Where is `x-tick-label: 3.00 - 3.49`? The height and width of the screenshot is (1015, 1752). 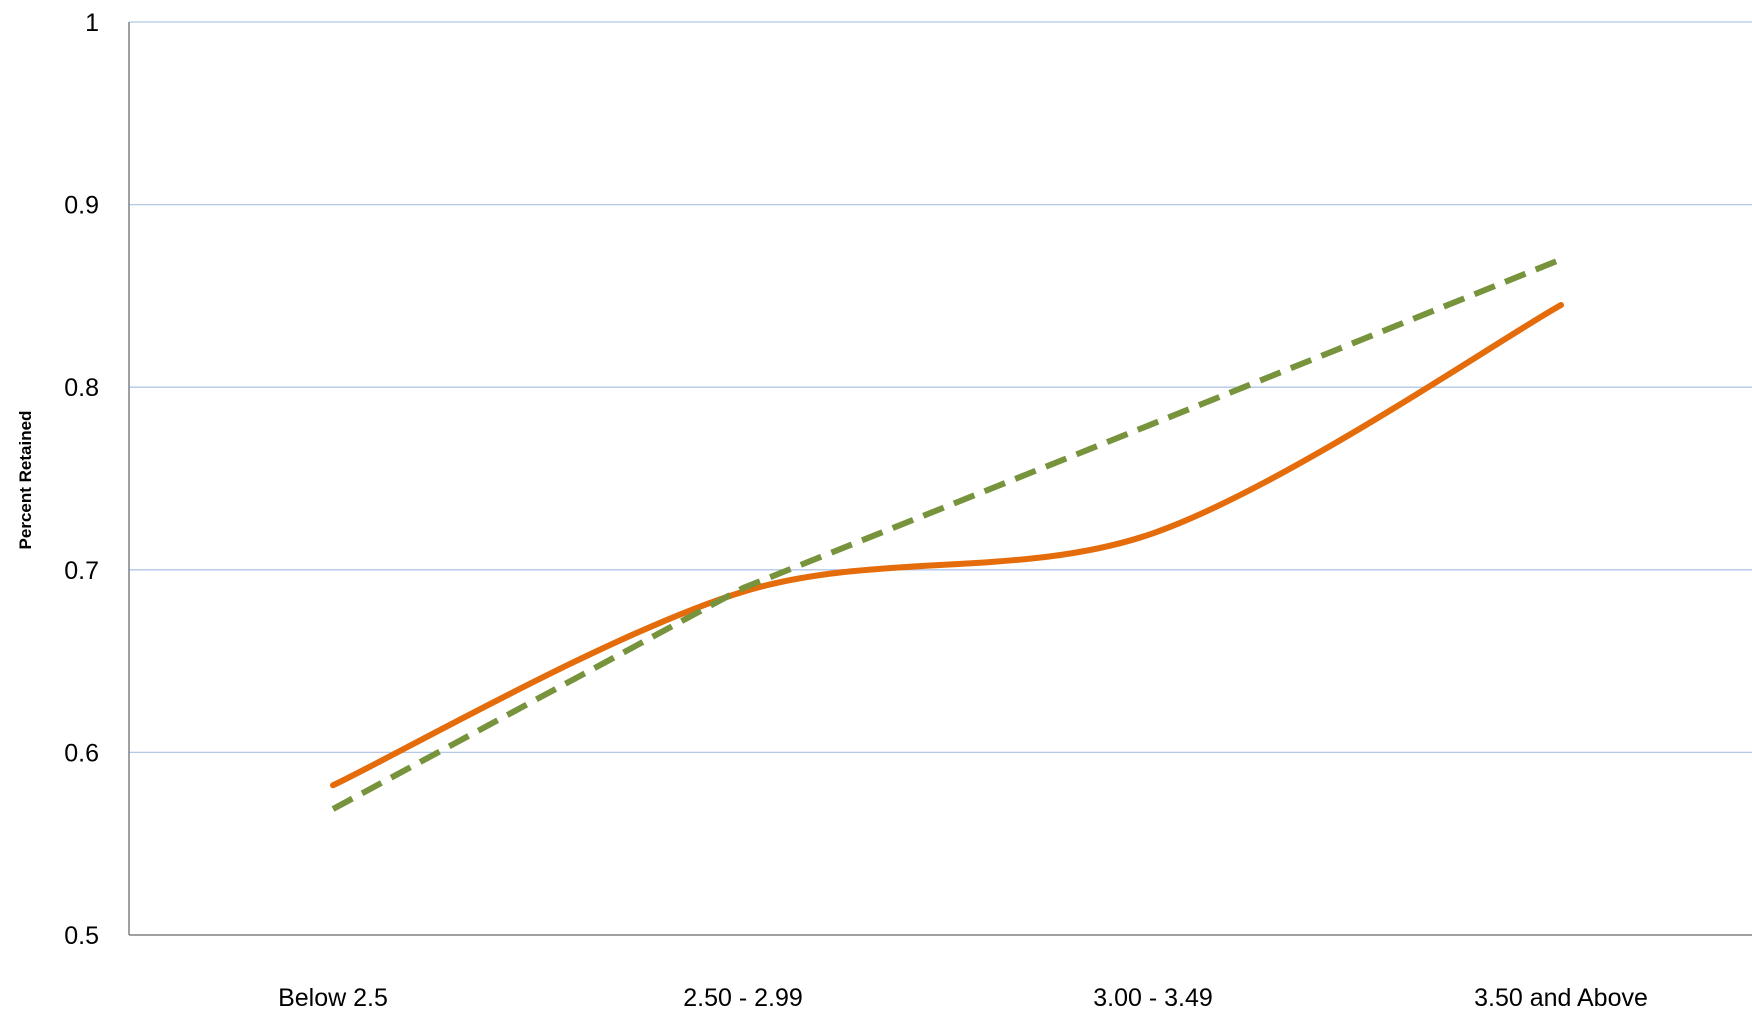
x-tick-label: 3.00 - 3.49 is located at coordinates (1153, 998).